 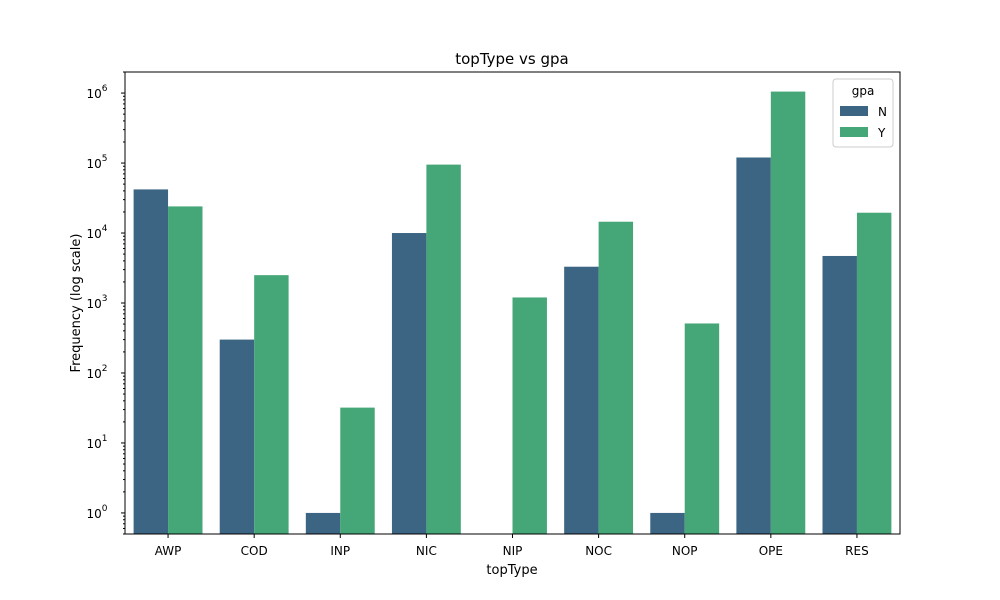 What do you see at coordinates (511, 570) in the screenshot?
I see `x-axis-label: topType` at bounding box center [511, 570].